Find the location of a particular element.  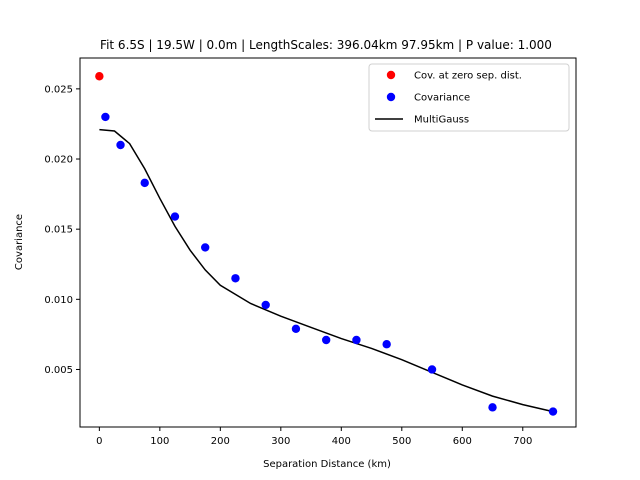

x-tick-label: 600 is located at coordinates (462, 441).